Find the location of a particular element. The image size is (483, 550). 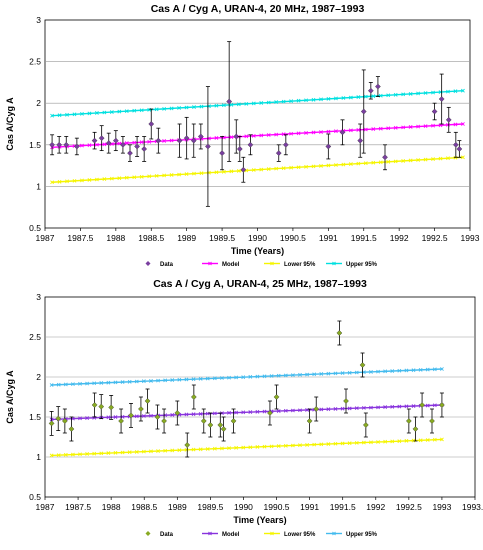

x-tick-label: 1989.5 is located at coordinates (222, 238).